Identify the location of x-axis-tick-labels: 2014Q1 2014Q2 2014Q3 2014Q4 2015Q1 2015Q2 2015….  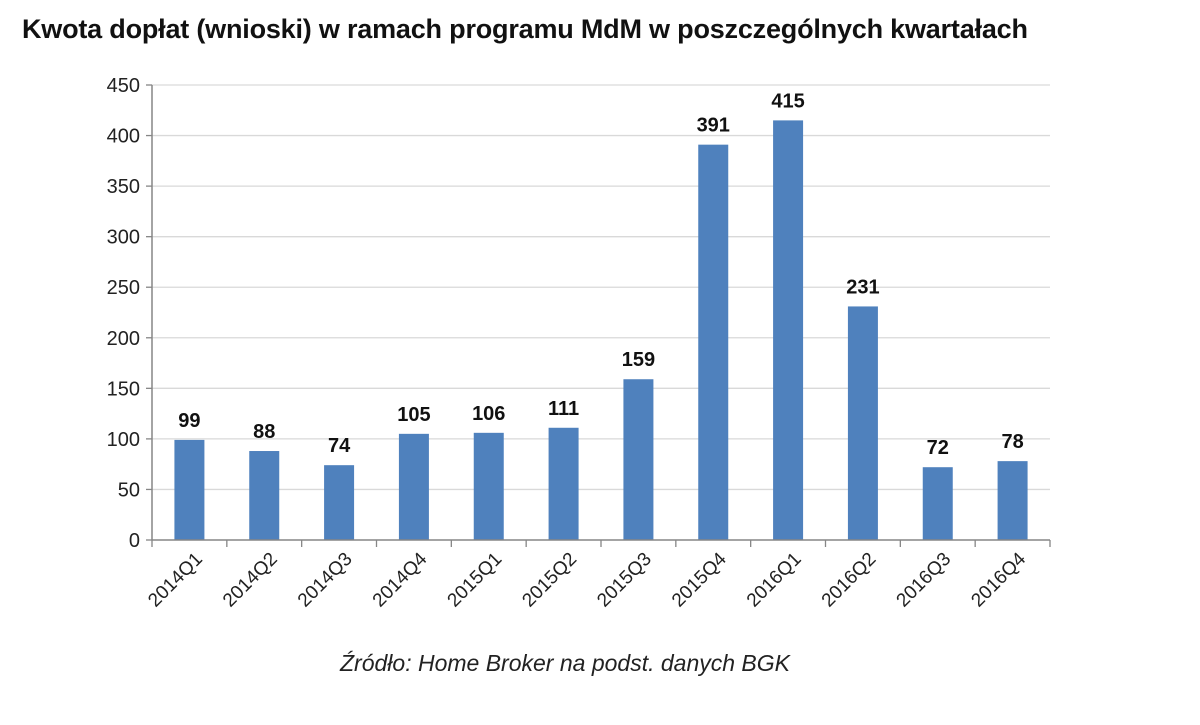
(587, 579).